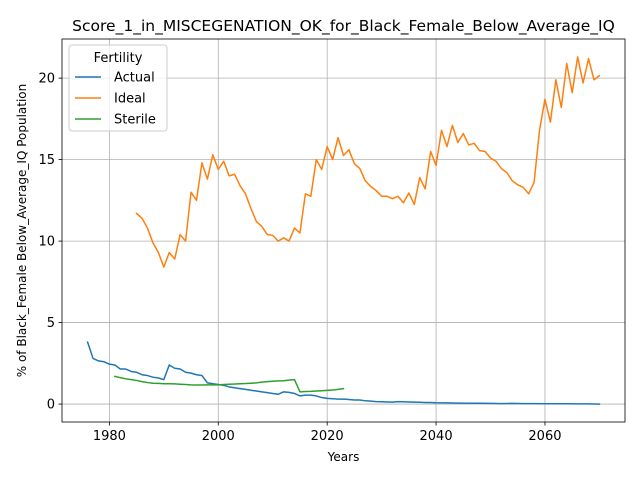 The width and height of the screenshot is (640, 480). Describe the element at coordinates (327, 436) in the screenshot. I see `x-tick-label-2020: 2020` at that location.